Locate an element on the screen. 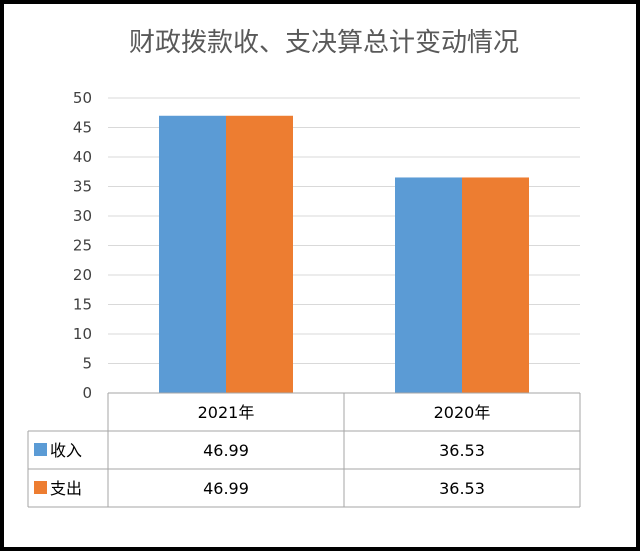  bar-收入-2021年 is located at coordinates (192, 254).